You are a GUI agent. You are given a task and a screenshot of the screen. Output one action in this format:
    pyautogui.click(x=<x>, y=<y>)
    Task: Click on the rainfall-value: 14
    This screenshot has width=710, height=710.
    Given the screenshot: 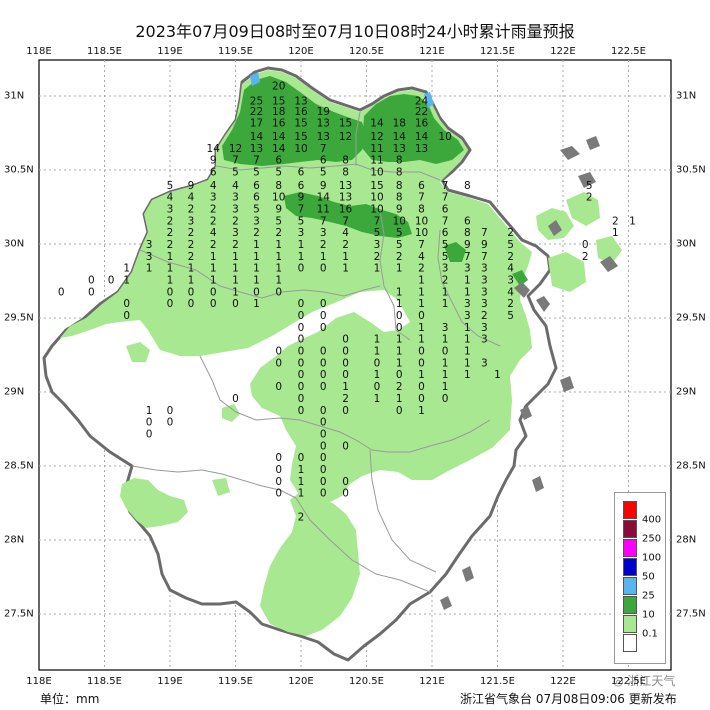 What is the action you would take?
    pyautogui.click(x=422, y=137)
    